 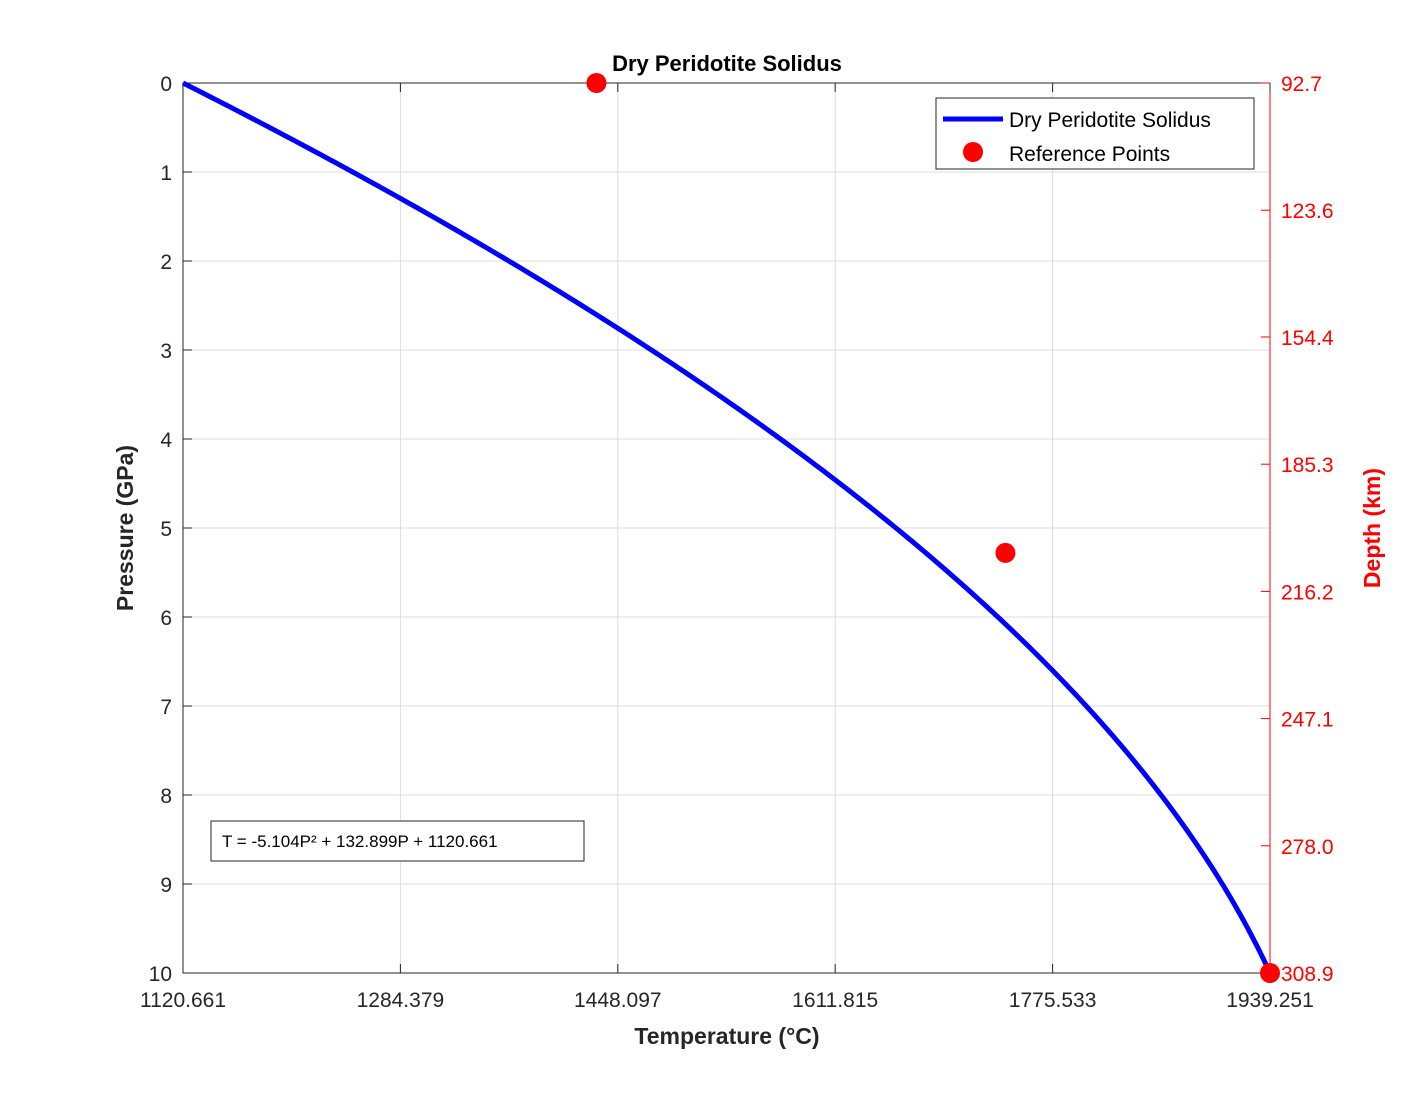 I want to click on x-tick-label: 1120.661, so click(x=183, y=1000).